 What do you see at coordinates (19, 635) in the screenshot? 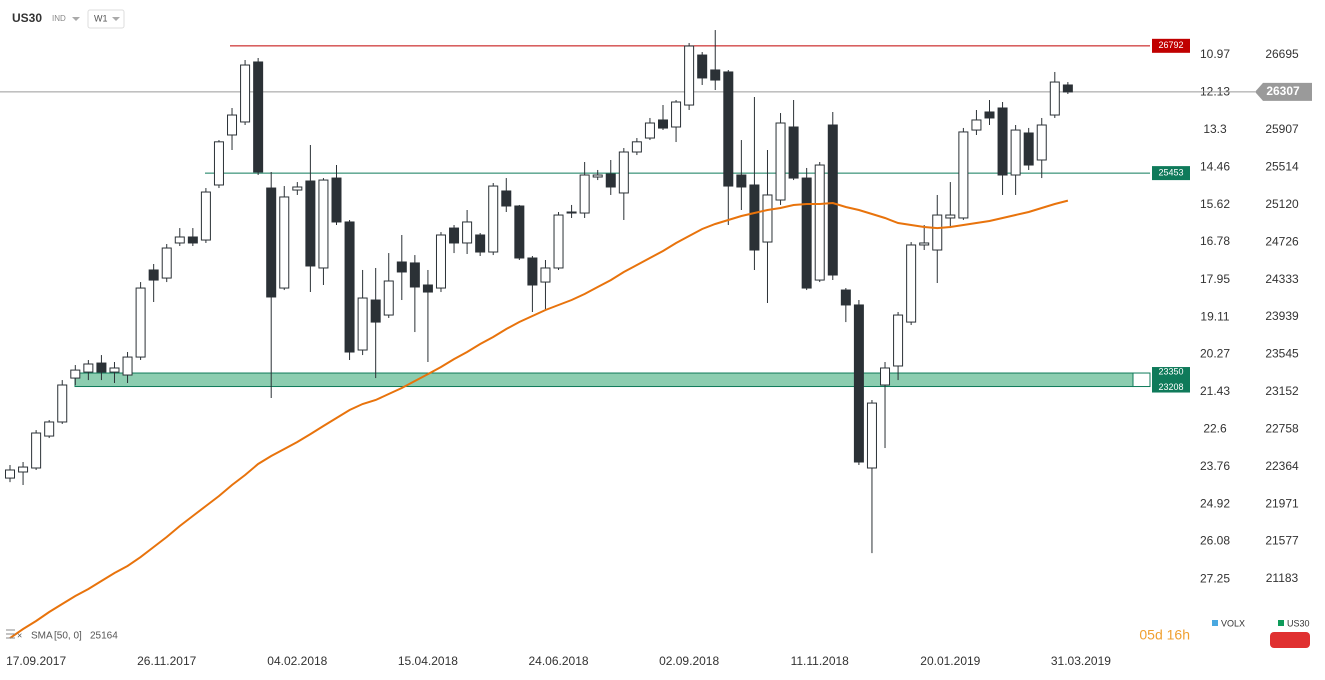
I see `close-icon: ×` at bounding box center [19, 635].